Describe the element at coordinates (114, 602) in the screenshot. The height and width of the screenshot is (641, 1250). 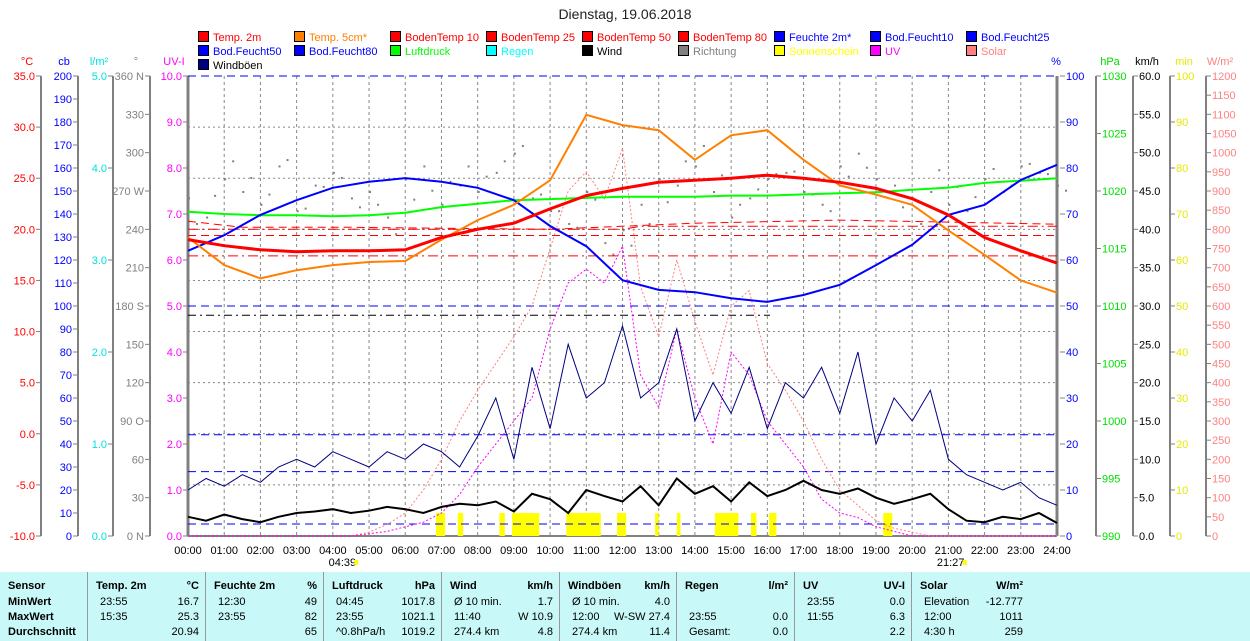
I see `table-cell: 23:55` at that location.